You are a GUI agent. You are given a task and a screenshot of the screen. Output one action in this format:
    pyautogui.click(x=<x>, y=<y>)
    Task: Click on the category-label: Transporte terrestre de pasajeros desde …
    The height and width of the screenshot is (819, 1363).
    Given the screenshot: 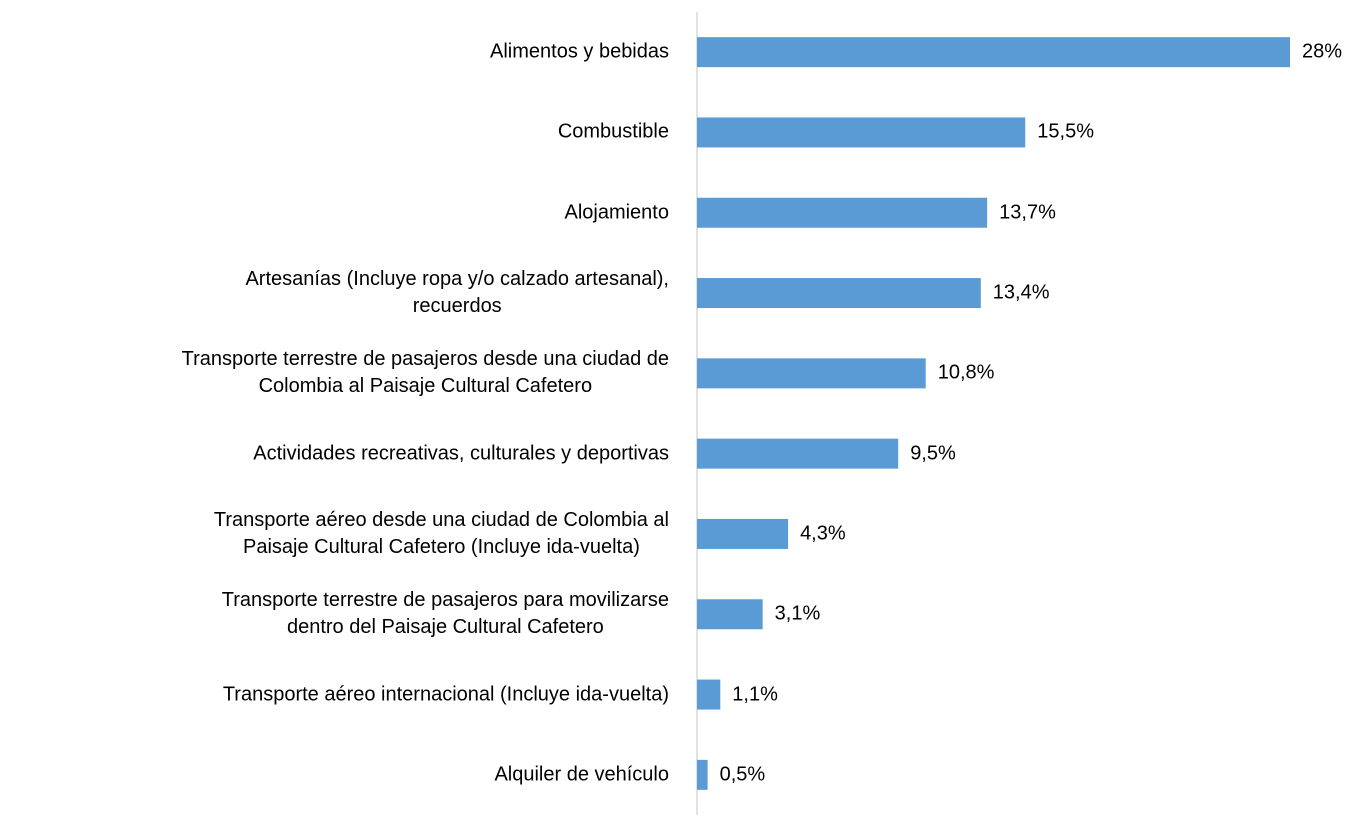 What is the action you would take?
    pyautogui.click(x=425, y=373)
    